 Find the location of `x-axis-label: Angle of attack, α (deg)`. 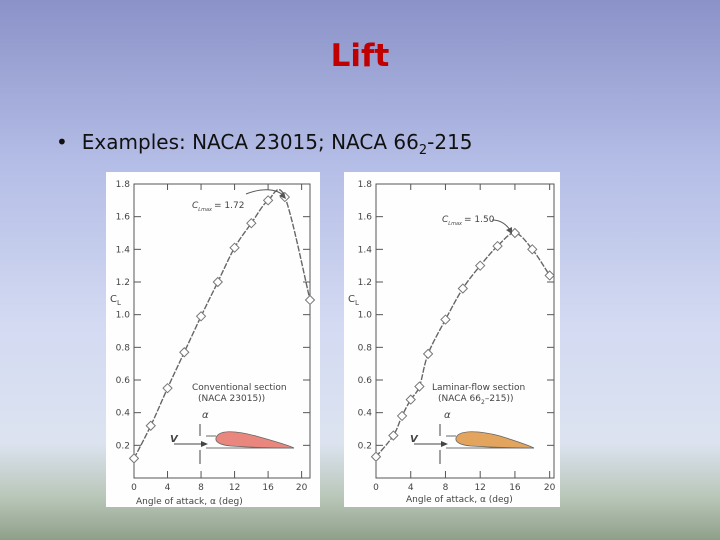

x-axis-label: Angle of attack, α (deg) is located at coordinates (459, 500).